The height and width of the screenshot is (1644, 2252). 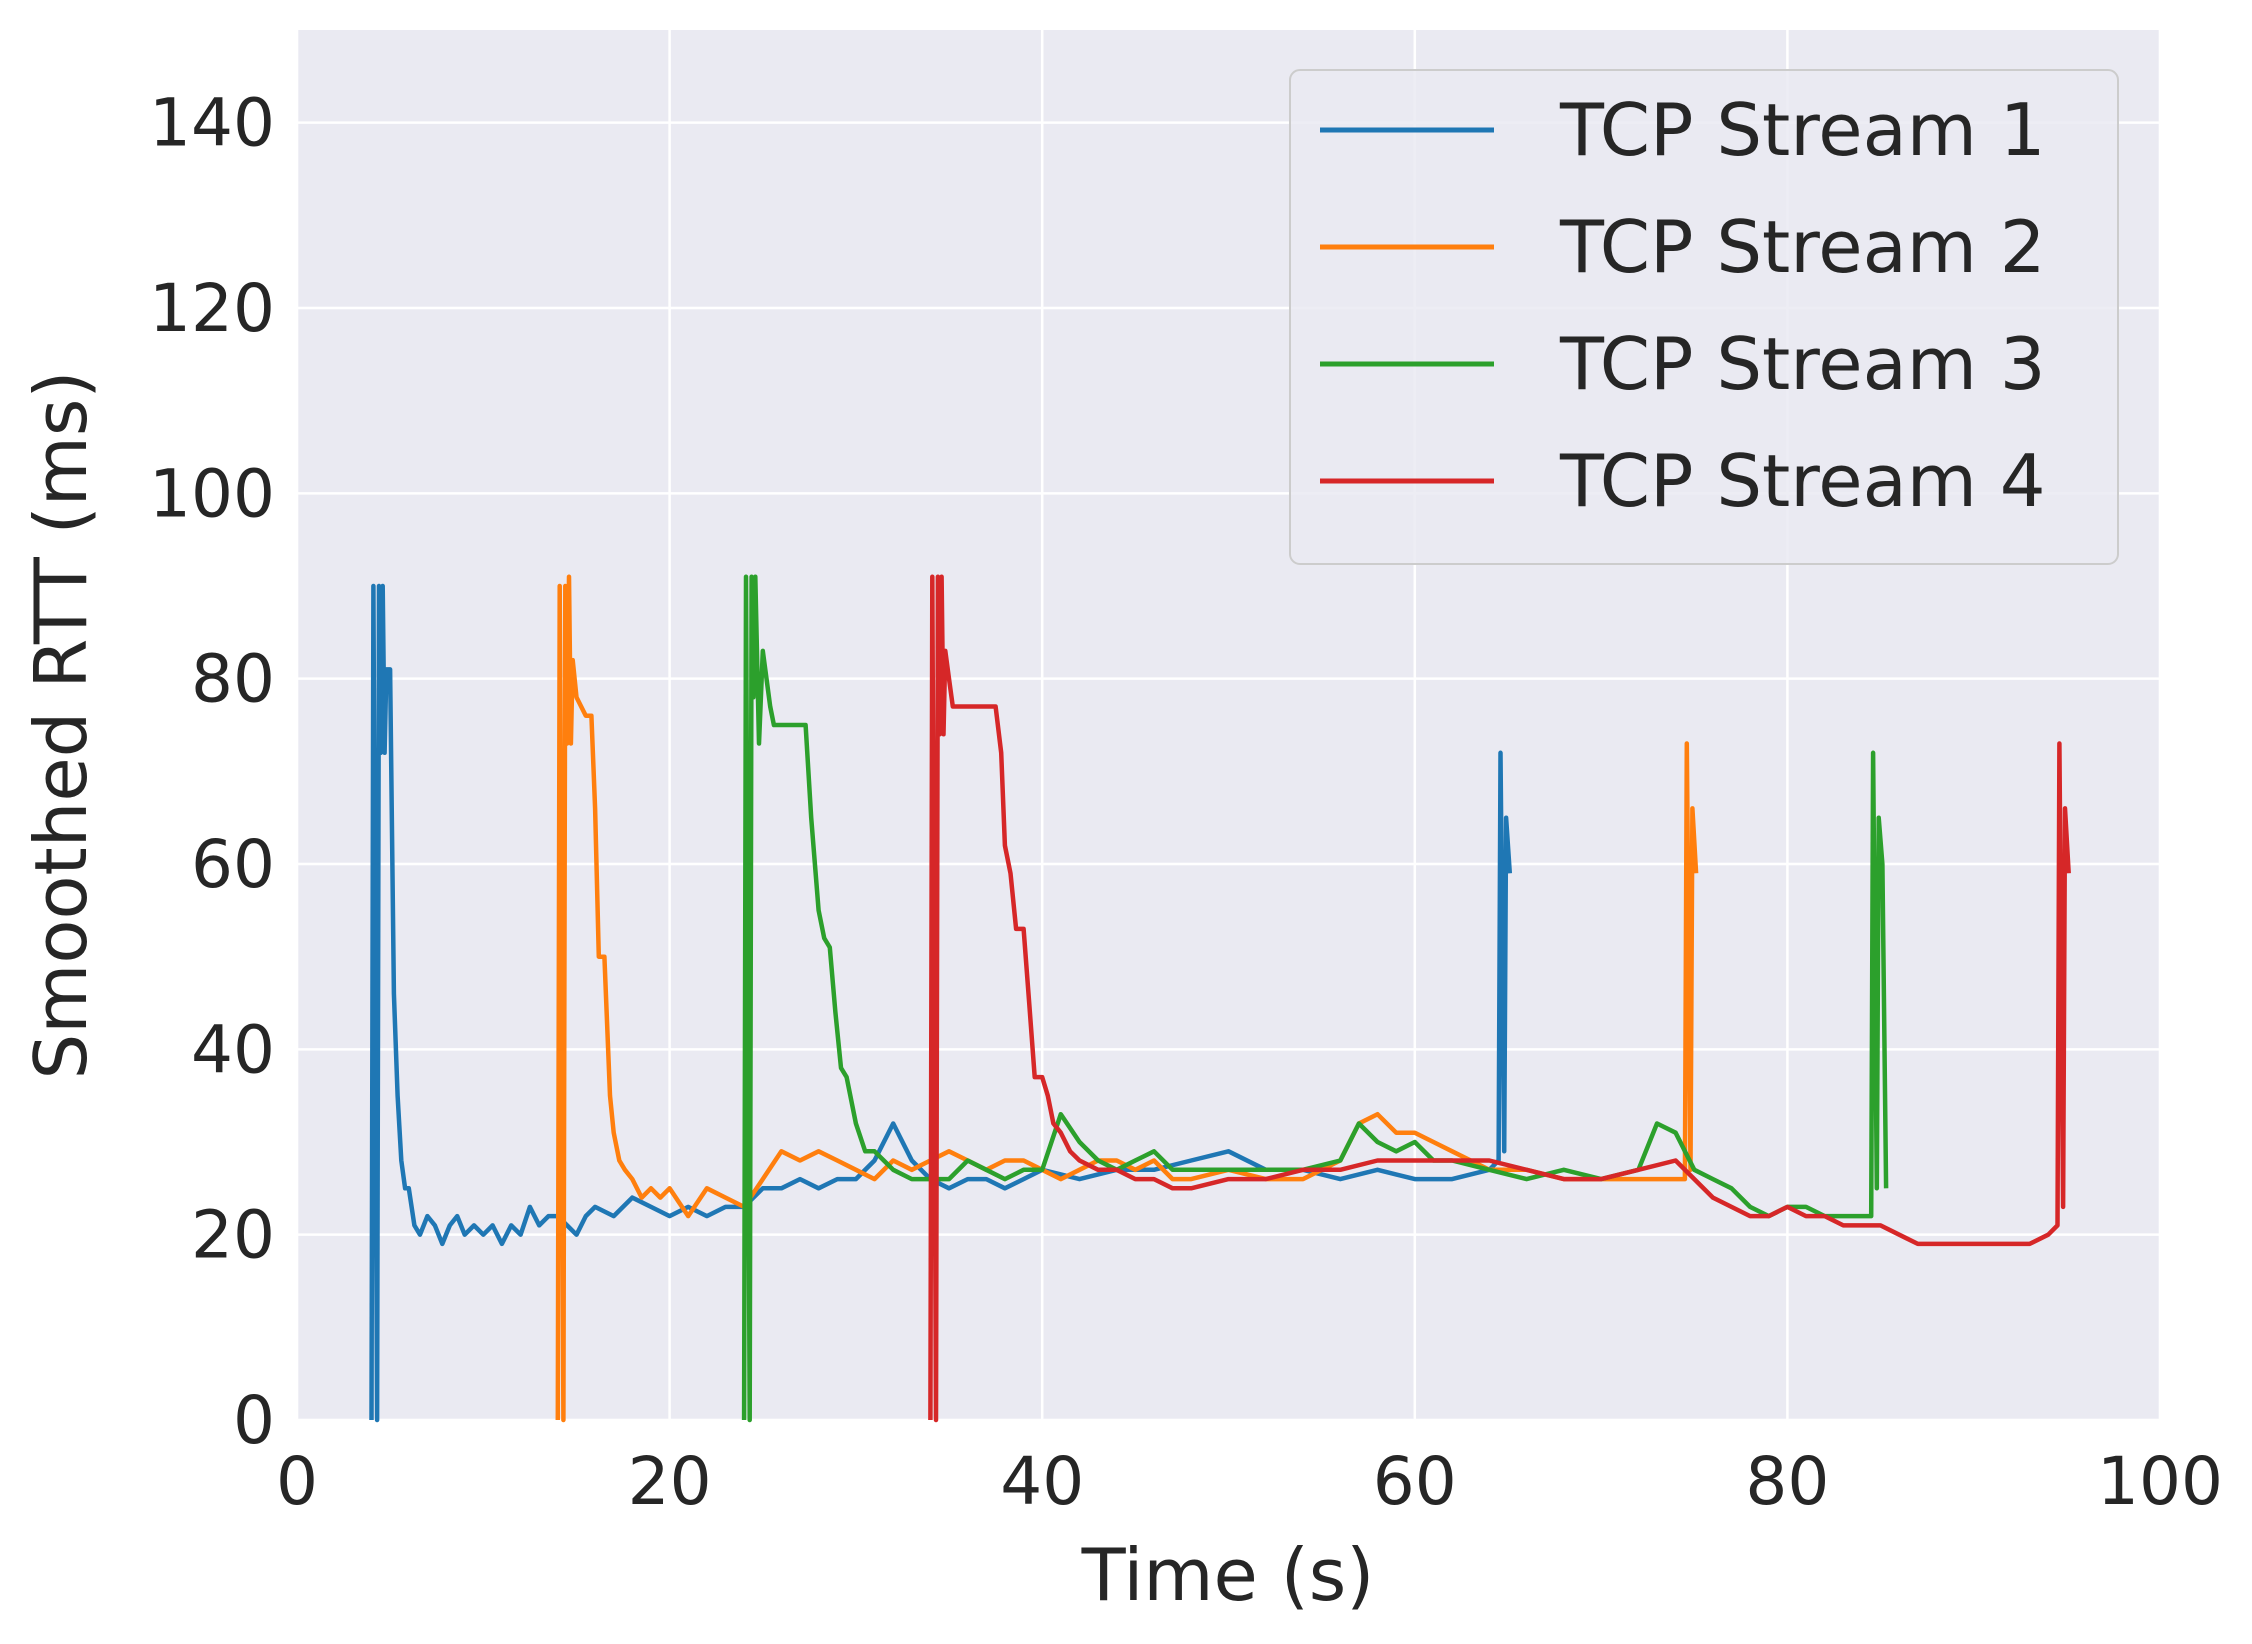 I want to click on y-tick-label: 120, so click(x=212, y=308).